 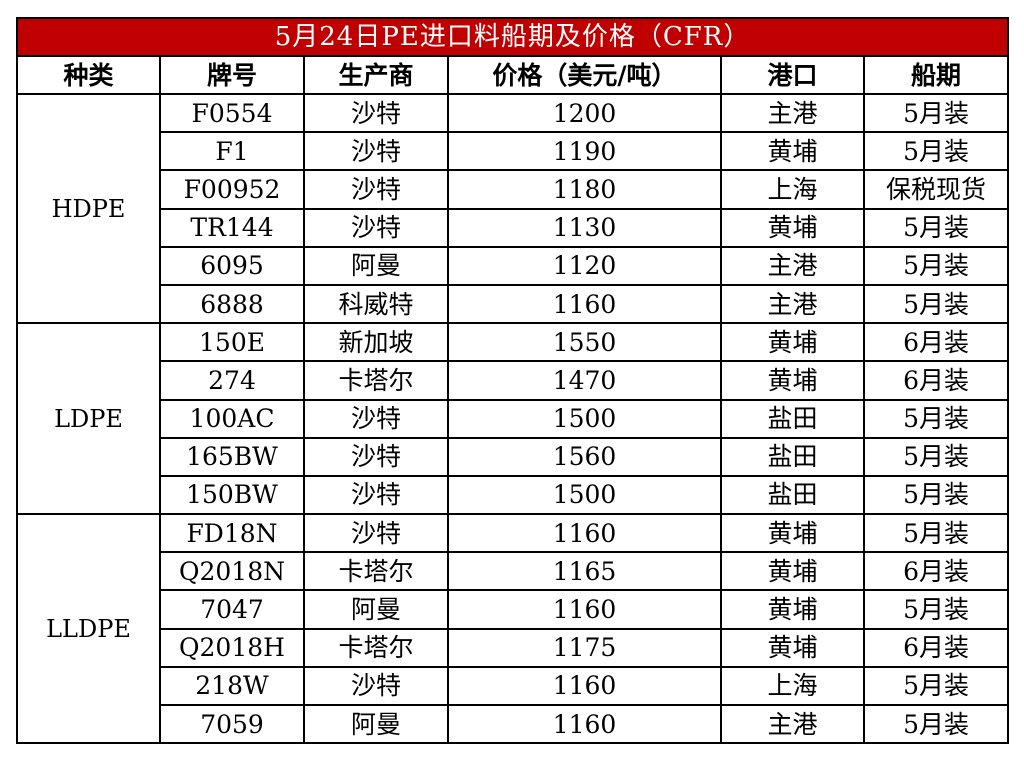 I want to click on type-cell: LDPE, so click(x=88, y=419).